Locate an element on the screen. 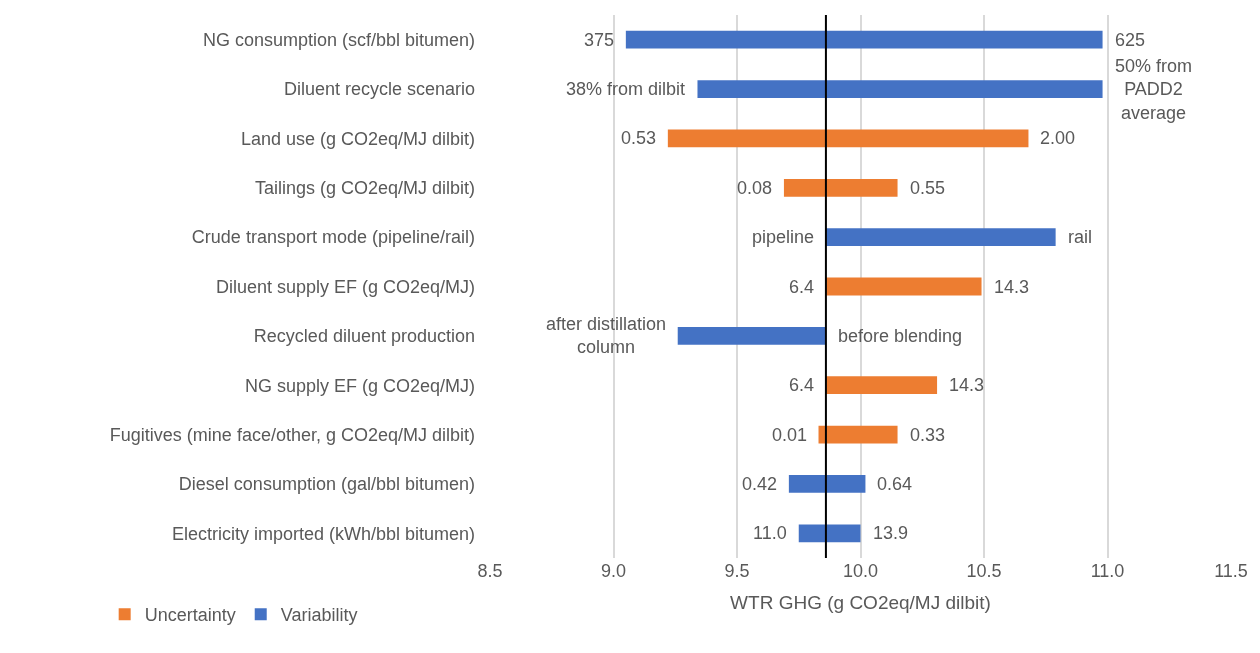 The image size is (1260, 653). x-tick-label: 11.5 is located at coordinates (1231, 571).